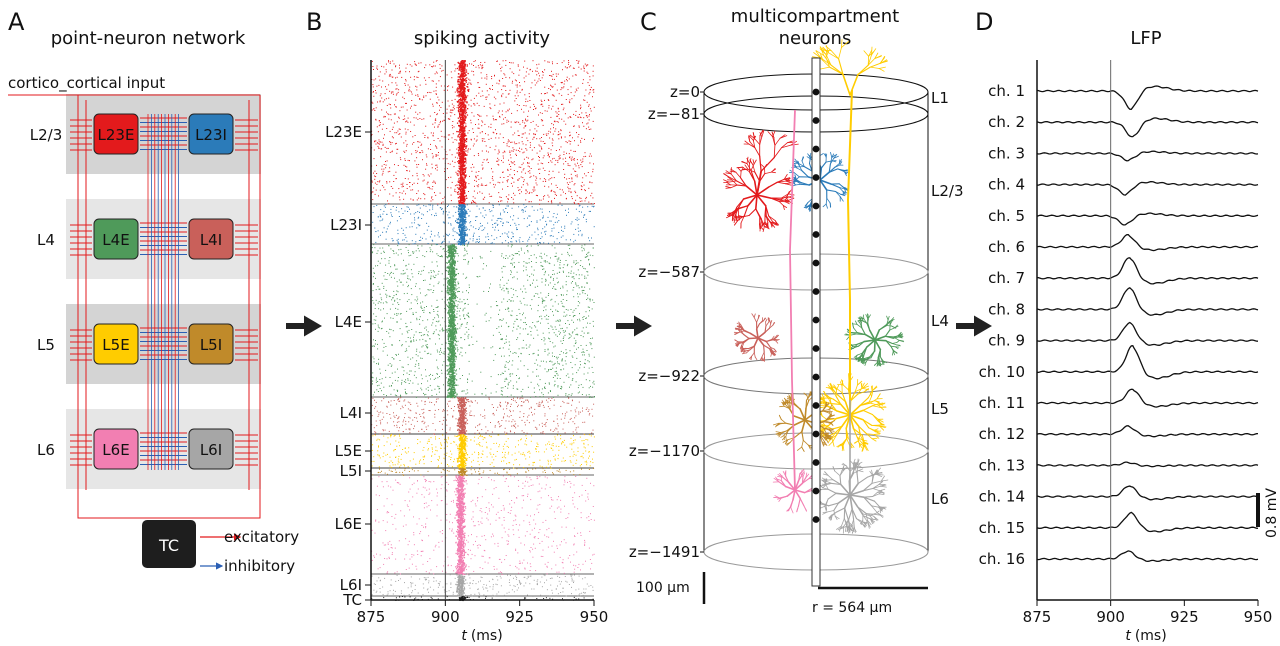 Image resolution: width=1280 pixels, height=646 pixels. Describe the element at coordinates (211, 450) in the screenshot. I see `pop-label-L6I: L6I` at that location.